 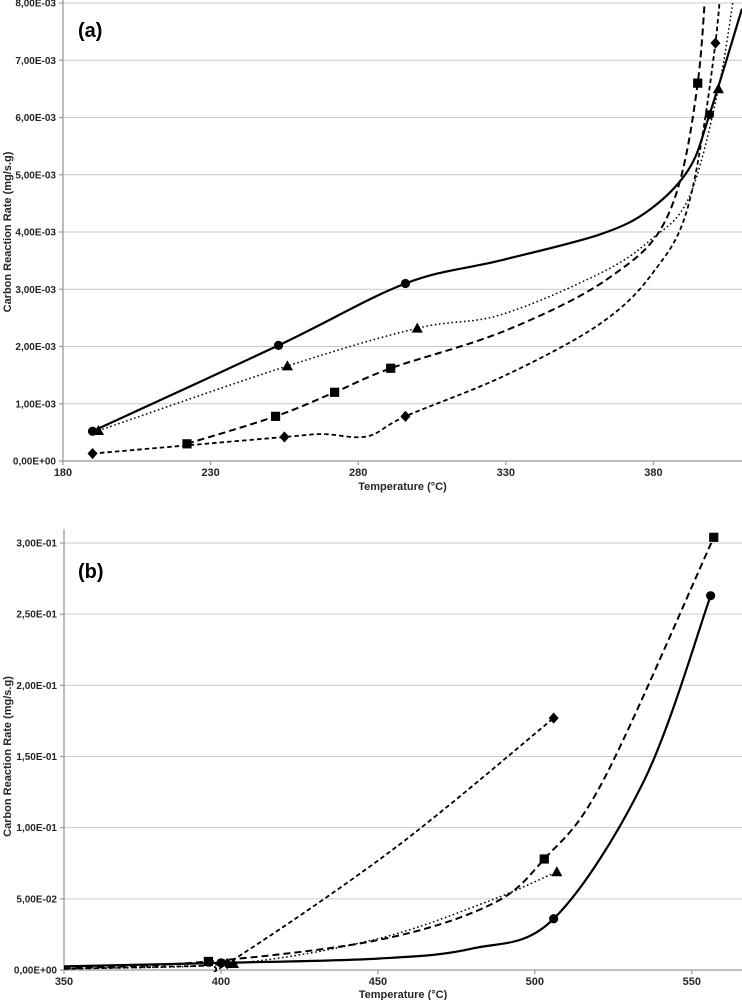 I want to click on y-tick-label: 6,00E-03, so click(x=35, y=118).